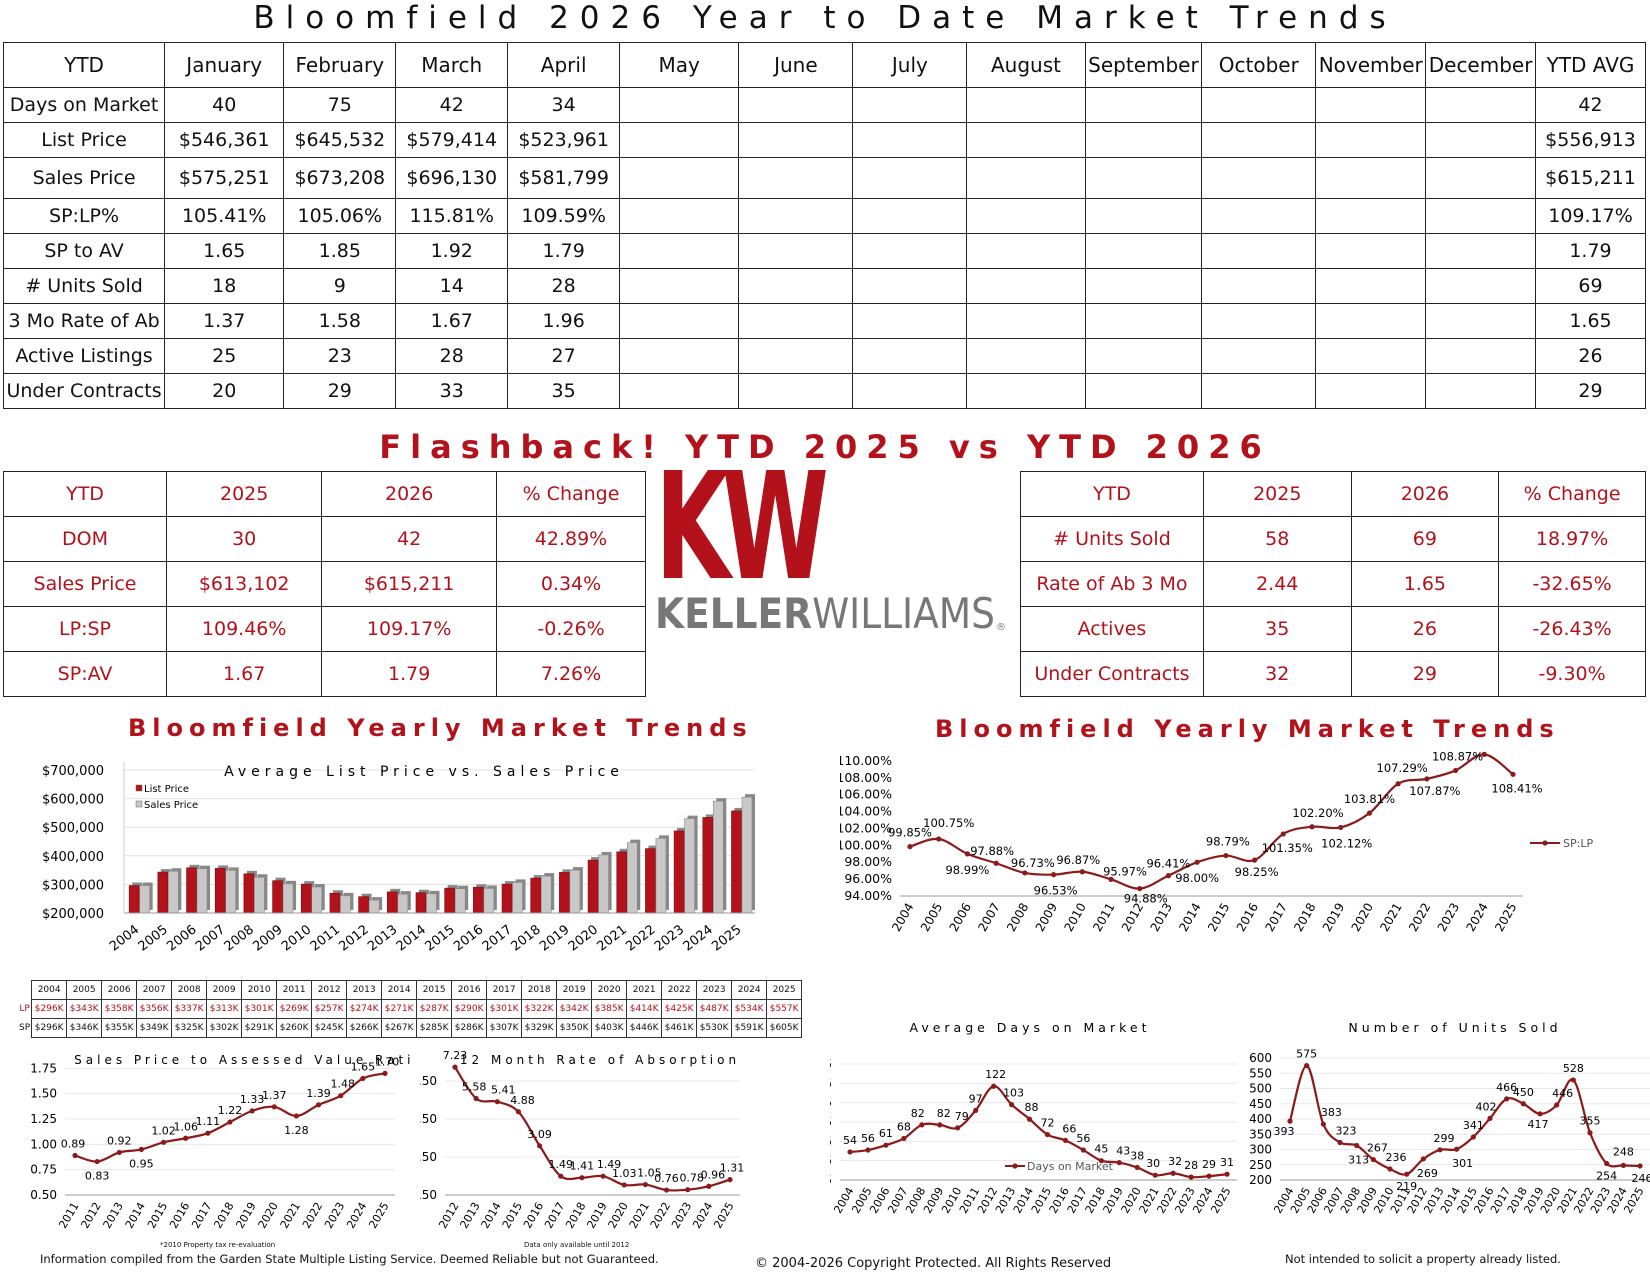 This screenshot has width=1650, height=1275. Describe the element at coordinates (409, 584) in the screenshot. I see `flashback-cell: $615,211` at that location.